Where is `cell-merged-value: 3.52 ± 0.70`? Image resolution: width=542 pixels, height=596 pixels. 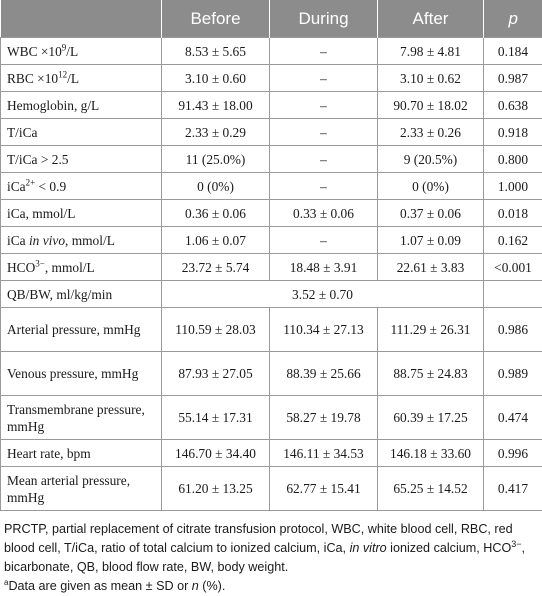 cell-merged-value: 3.52 ± 0.70 is located at coordinates (323, 294).